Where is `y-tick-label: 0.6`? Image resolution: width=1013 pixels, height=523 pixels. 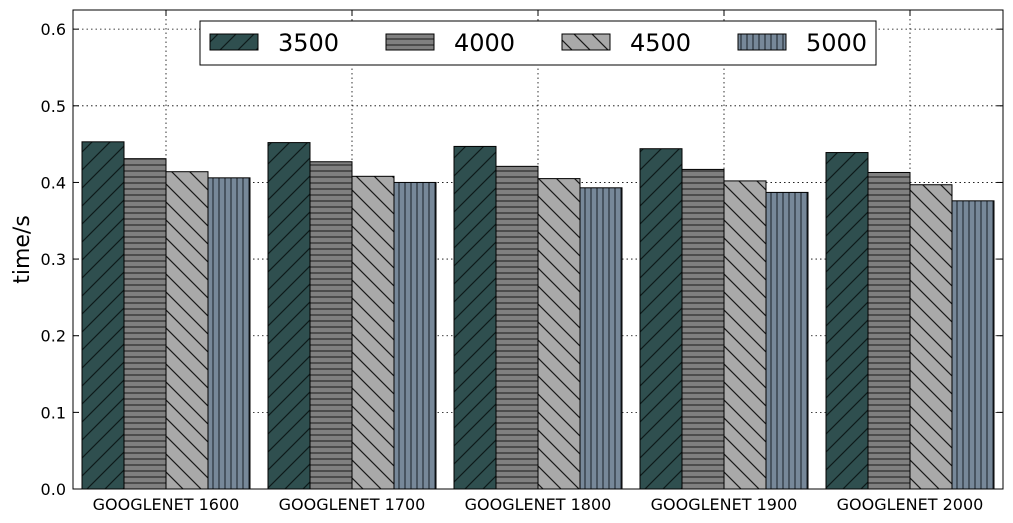
y-tick-label: 0.6 is located at coordinates (53, 29).